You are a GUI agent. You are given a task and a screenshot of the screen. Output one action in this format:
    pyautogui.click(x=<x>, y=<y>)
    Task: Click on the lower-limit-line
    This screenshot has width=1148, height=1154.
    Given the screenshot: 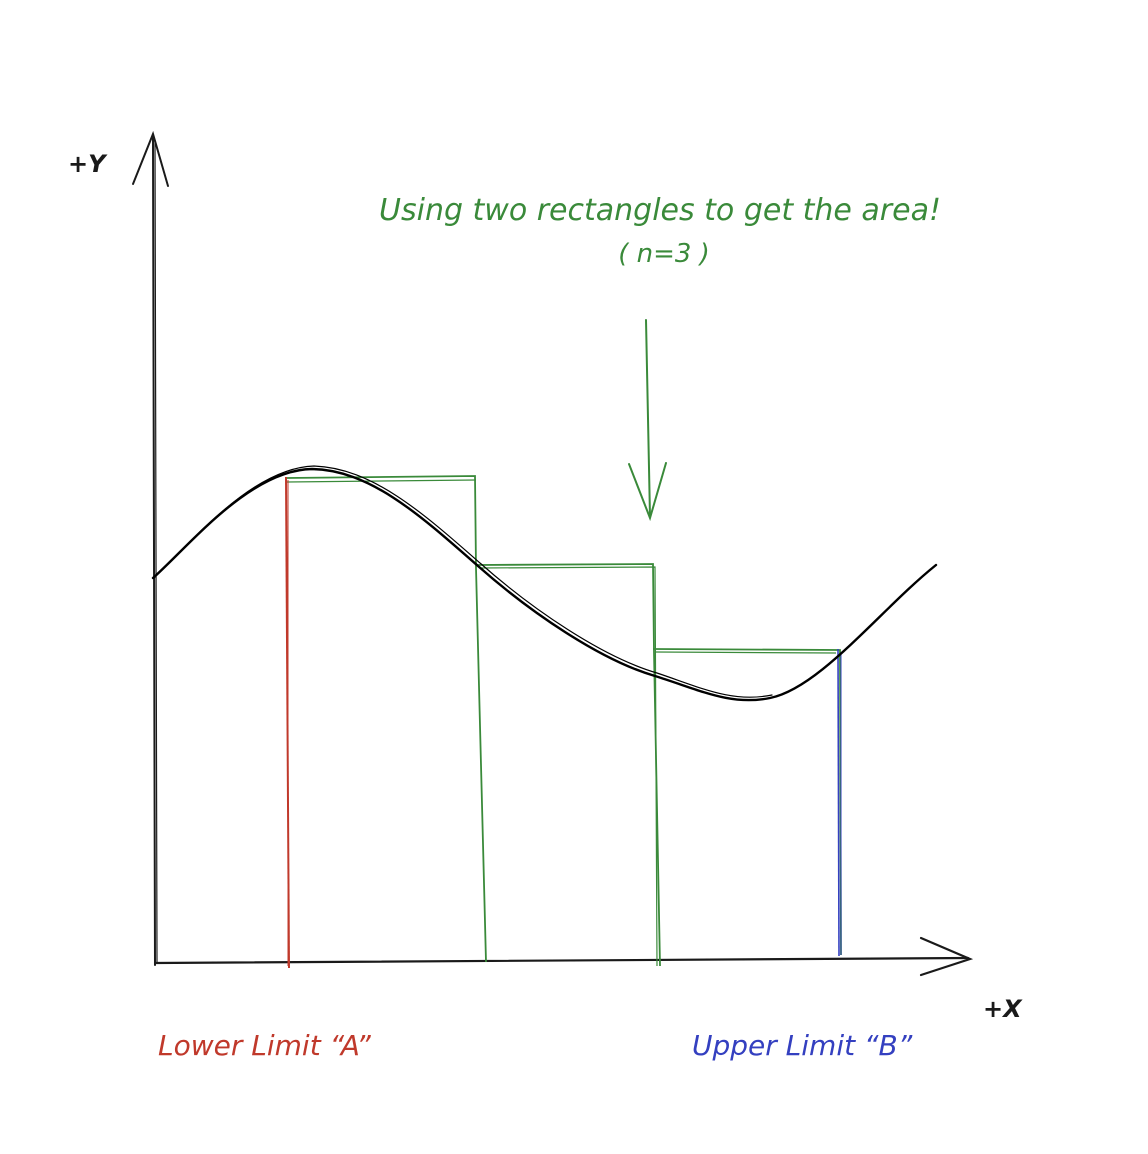 What is the action you would take?
    pyautogui.click(x=287, y=722)
    